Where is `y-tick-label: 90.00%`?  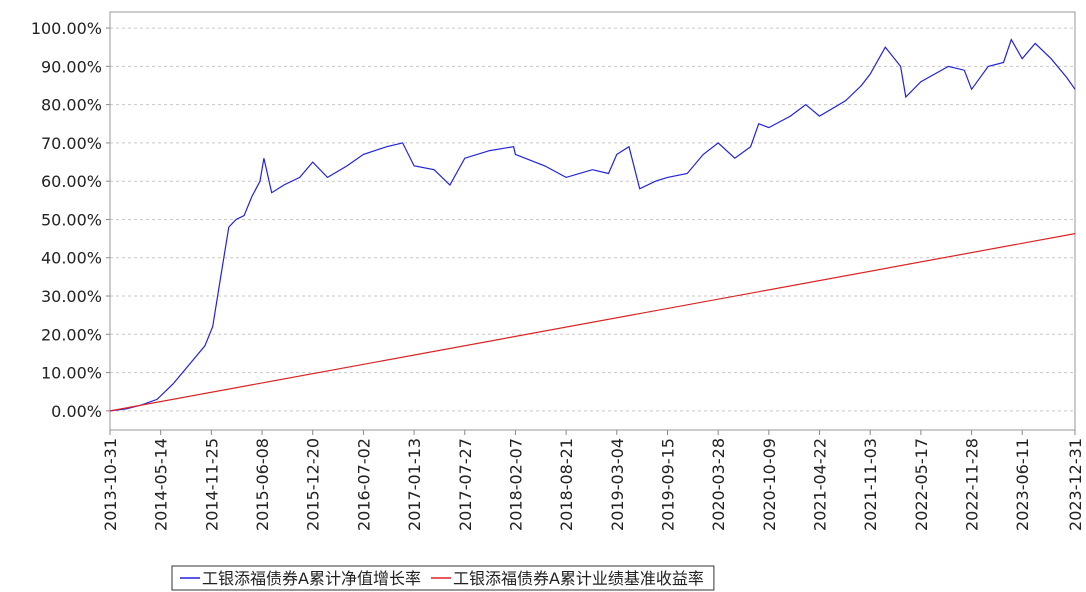
y-tick-label: 90.00% is located at coordinates (71, 66).